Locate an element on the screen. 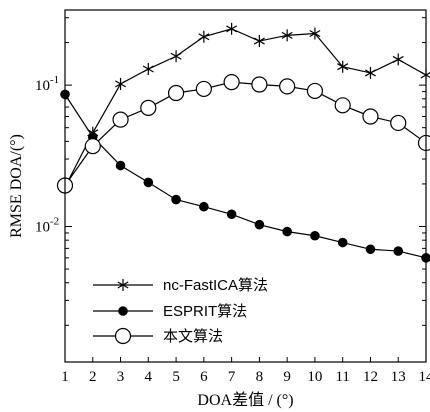  x-tick-label: 13 is located at coordinates (398, 377).